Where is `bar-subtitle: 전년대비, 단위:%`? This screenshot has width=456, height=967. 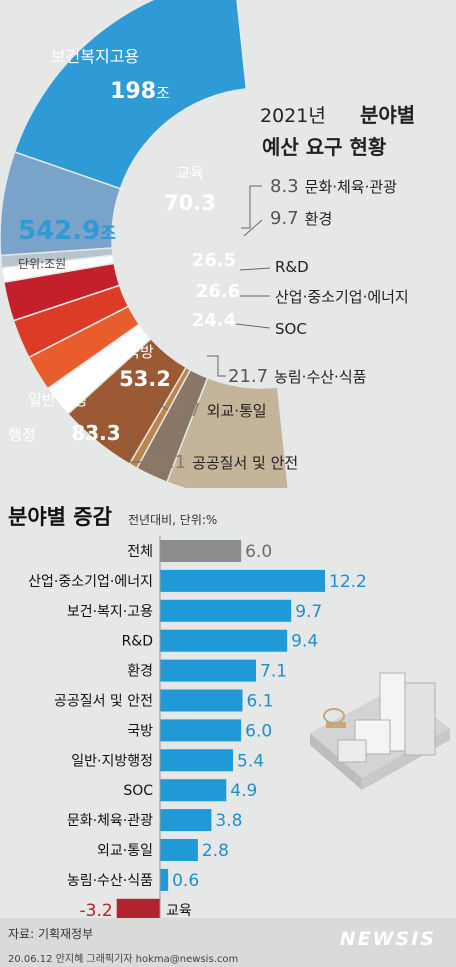 bar-subtitle: 전년대비, 단위:% is located at coordinates (172, 520).